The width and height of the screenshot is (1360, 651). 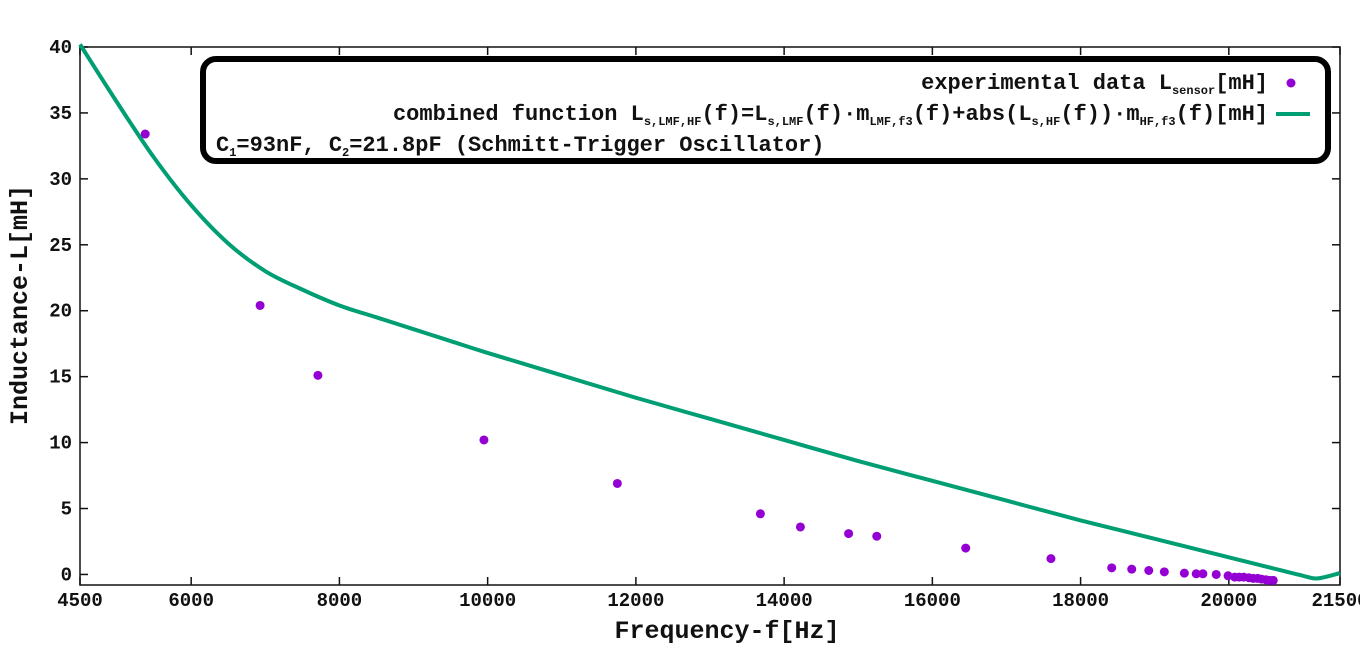 I want to click on x-tick-label: 20000, so click(x=1228, y=601).